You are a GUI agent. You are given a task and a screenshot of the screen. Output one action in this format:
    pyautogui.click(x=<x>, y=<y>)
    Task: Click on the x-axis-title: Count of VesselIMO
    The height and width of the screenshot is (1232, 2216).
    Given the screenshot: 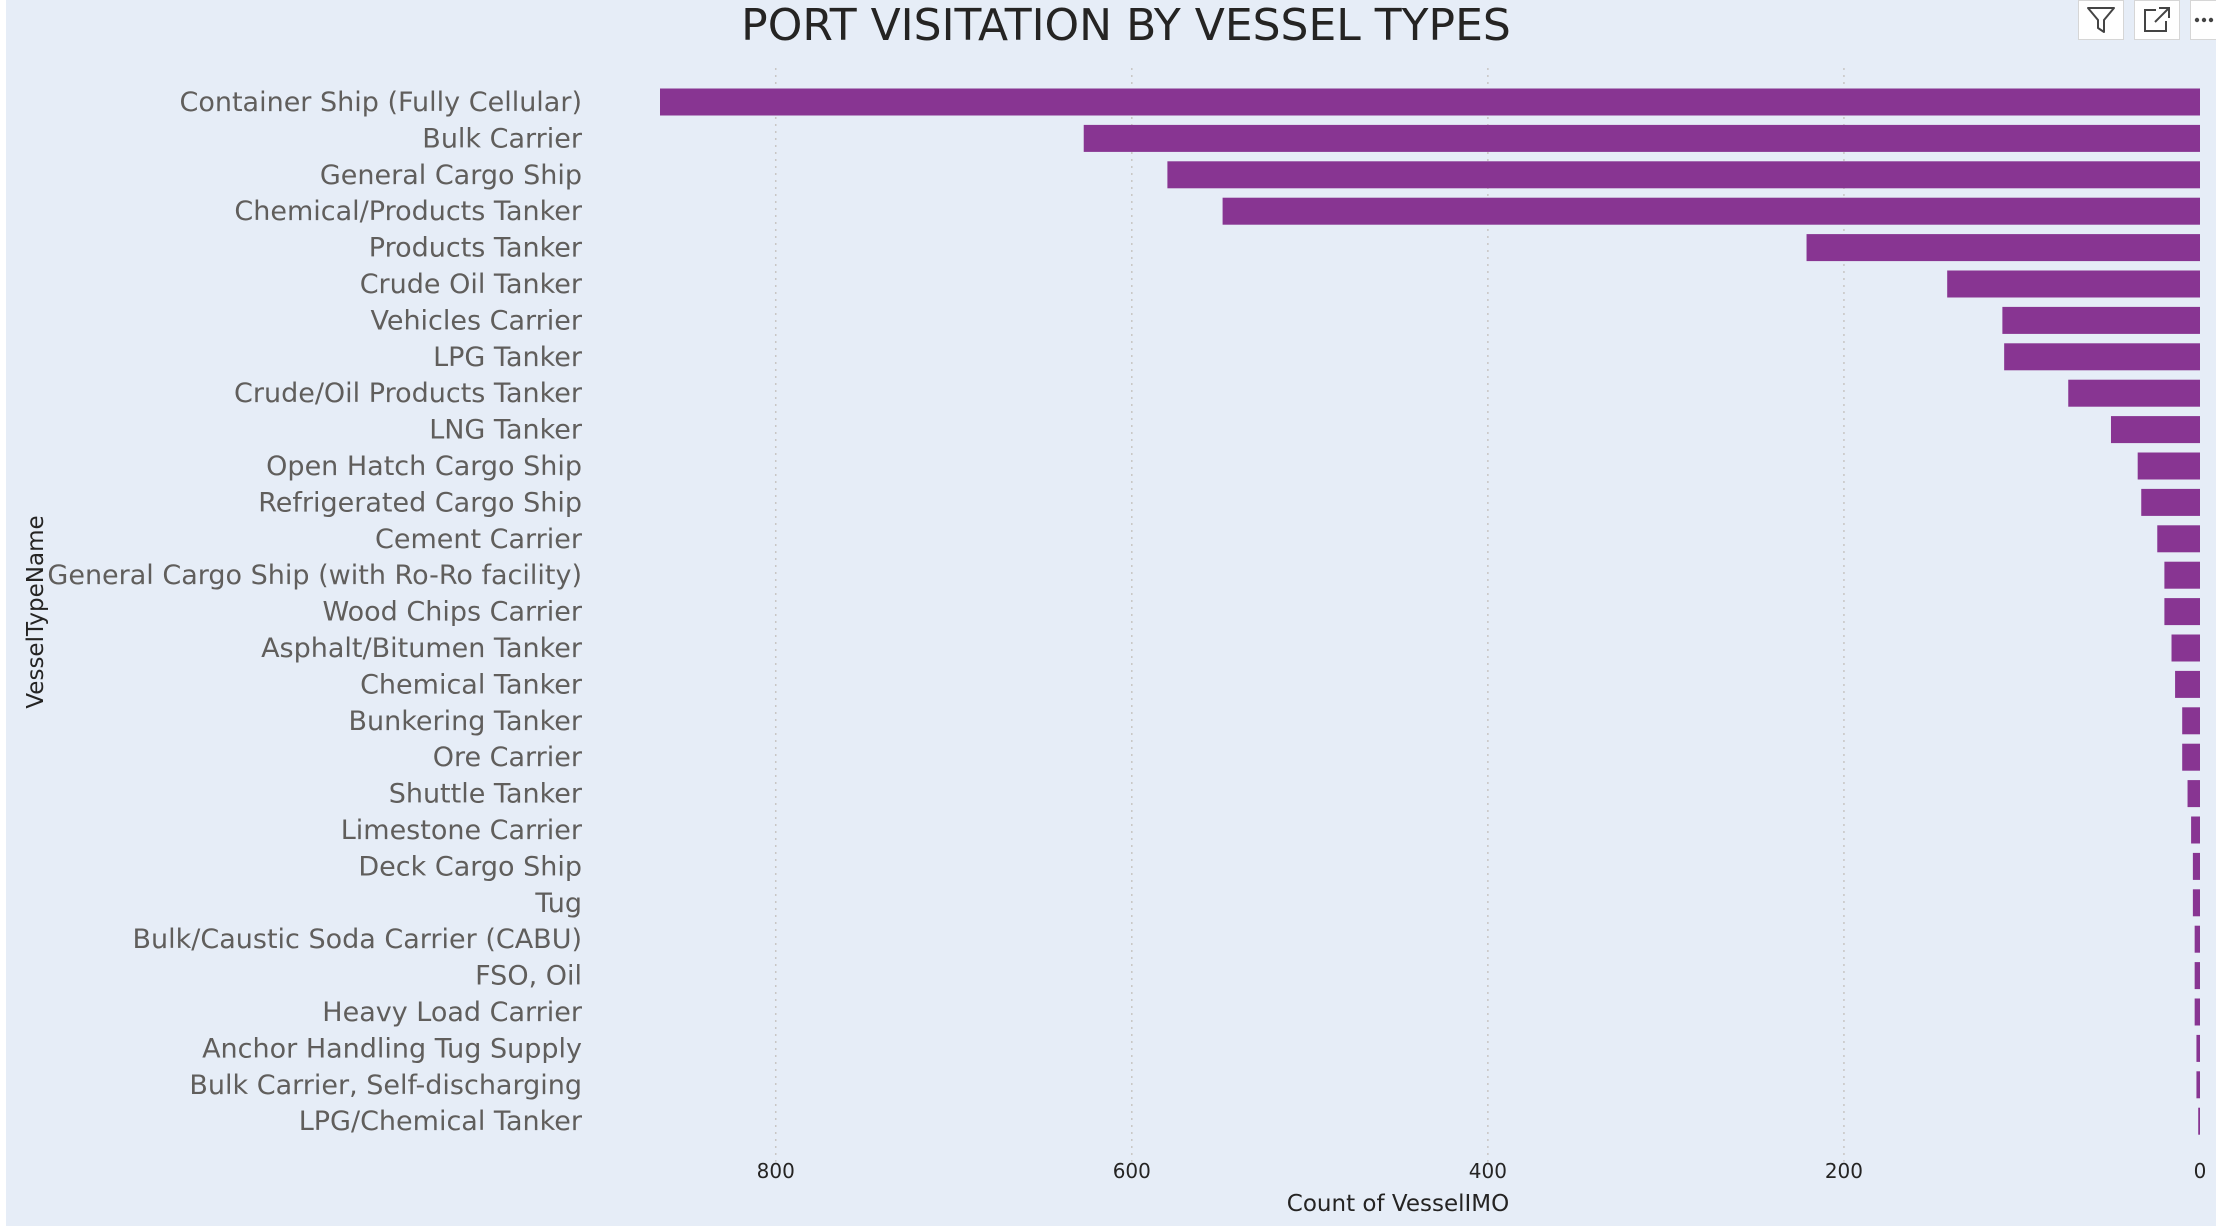 What is the action you would take?
    pyautogui.click(x=1398, y=1204)
    